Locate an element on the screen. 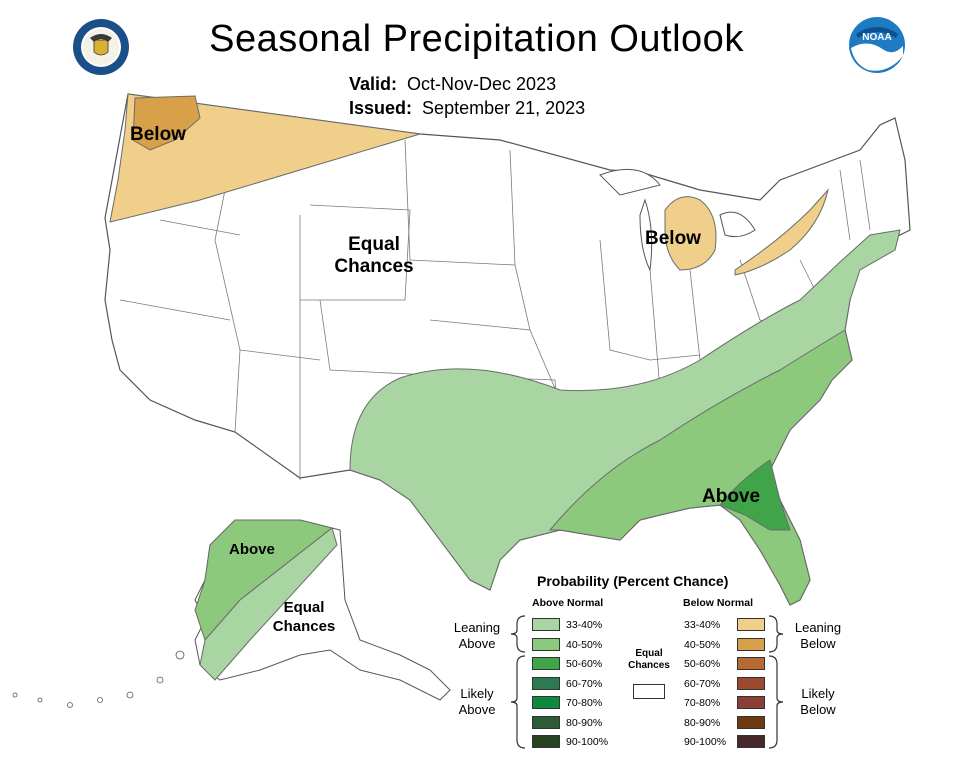  below-range-label-3: 50-60% is located at coordinates (702, 664).